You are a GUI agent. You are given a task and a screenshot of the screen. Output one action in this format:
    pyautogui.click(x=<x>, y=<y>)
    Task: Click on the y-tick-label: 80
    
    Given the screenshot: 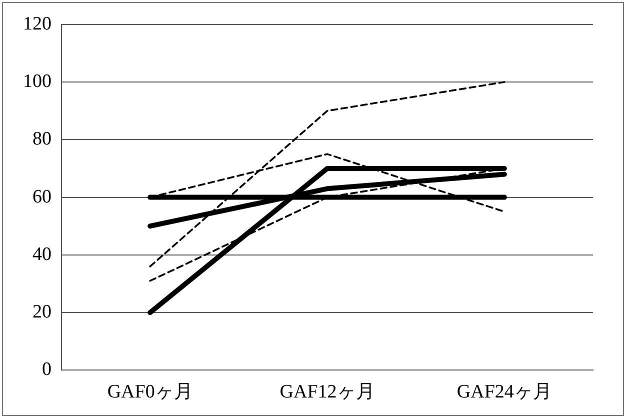 What is the action you would take?
    pyautogui.click(x=42, y=139)
    